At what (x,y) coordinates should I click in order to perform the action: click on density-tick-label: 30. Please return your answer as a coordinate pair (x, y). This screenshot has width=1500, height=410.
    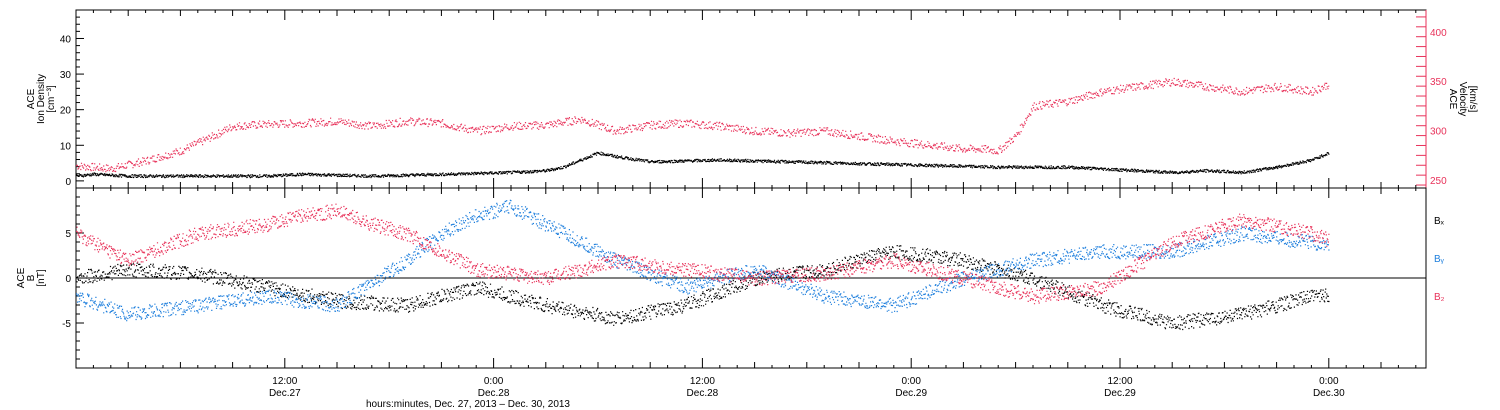
    Looking at the image, I should click on (66, 75).